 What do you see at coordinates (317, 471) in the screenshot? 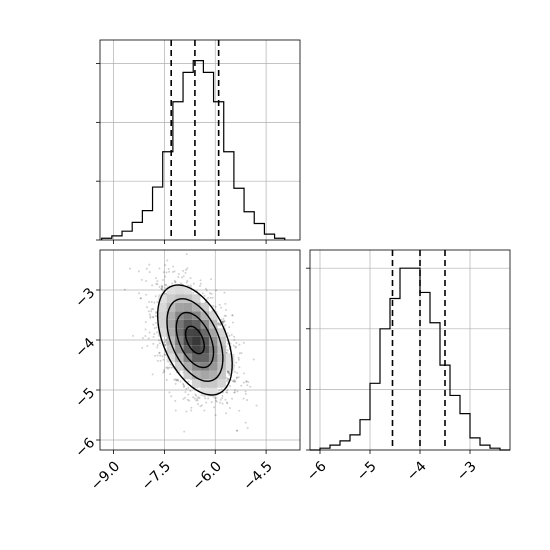
I see `hist-y-x-tick-label-0: −6` at bounding box center [317, 471].